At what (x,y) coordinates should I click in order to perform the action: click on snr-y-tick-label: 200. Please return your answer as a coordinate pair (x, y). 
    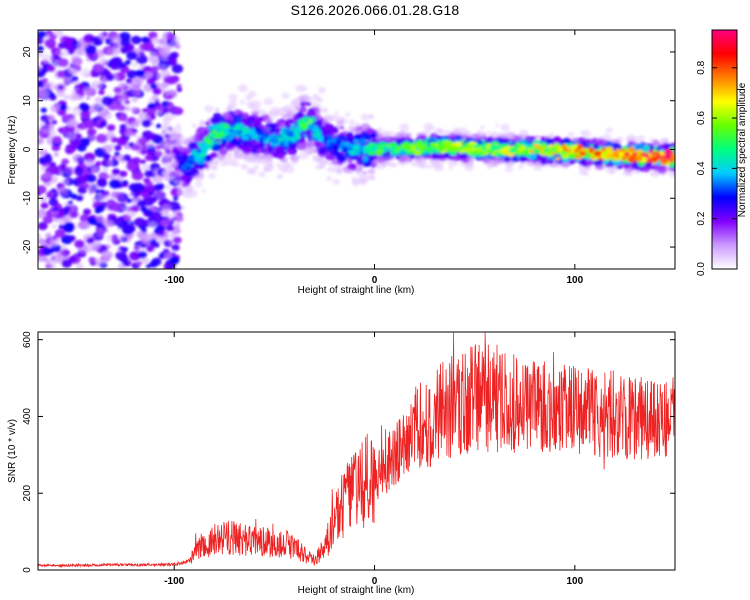
    Looking at the image, I should click on (27, 492).